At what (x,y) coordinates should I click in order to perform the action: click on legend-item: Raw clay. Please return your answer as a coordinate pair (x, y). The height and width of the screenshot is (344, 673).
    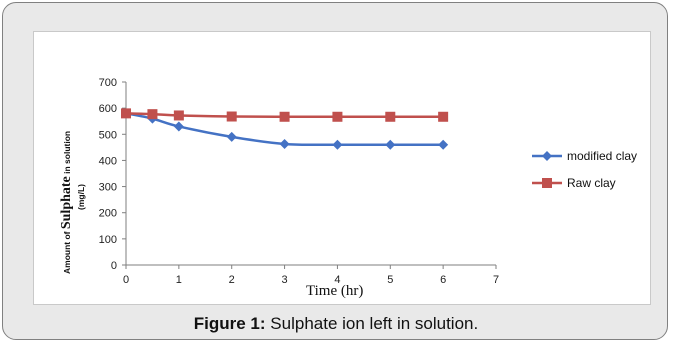
    Looking at the image, I should click on (574, 183).